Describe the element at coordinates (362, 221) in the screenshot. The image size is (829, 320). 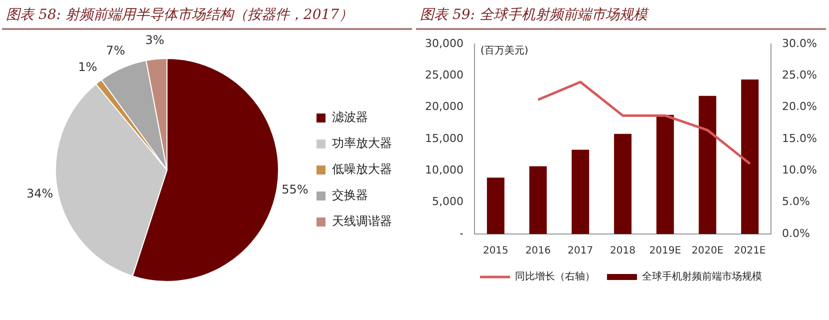
I see `legend-label: 天线调谐器` at that location.